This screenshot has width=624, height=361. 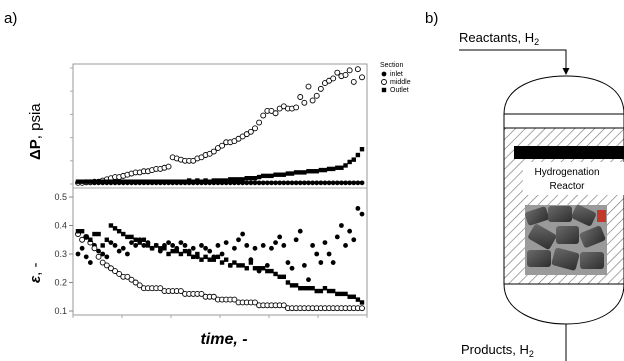 I want to click on legend-title: Section, so click(x=391, y=65).